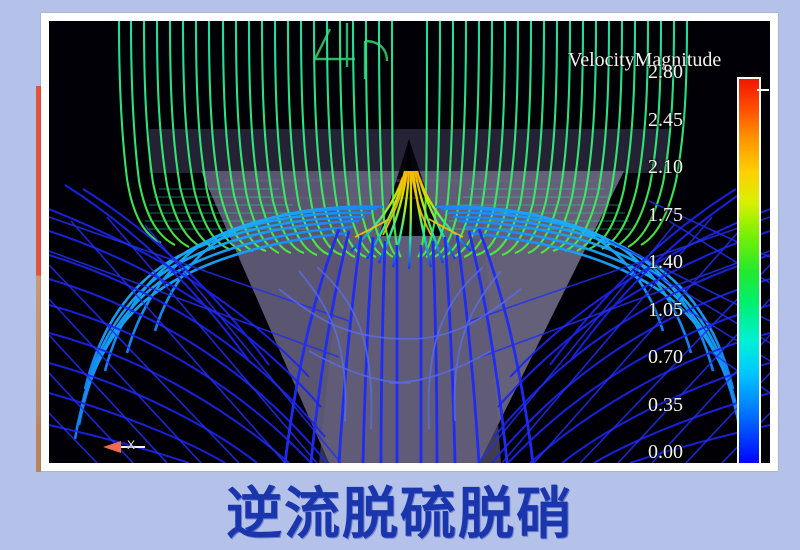 The image size is (800, 550). I want to click on slide-caption: 逆流脱硫脱硝, so click(400, 514).